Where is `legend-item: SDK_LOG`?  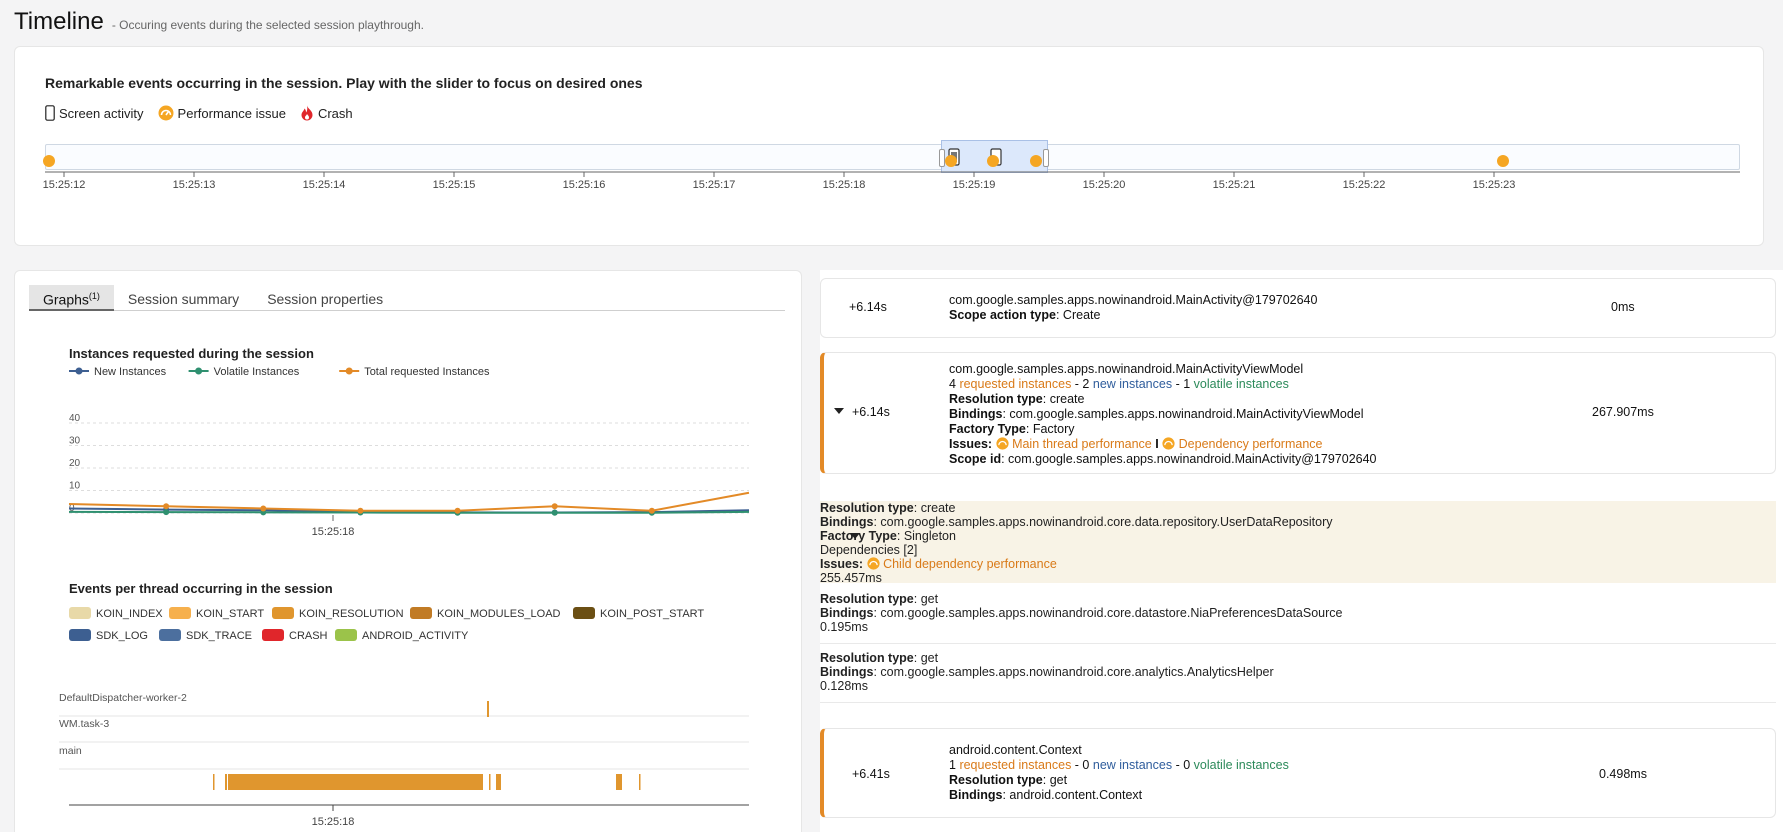 legend-item: SDK_LOG is located at coordinates (108, 635).